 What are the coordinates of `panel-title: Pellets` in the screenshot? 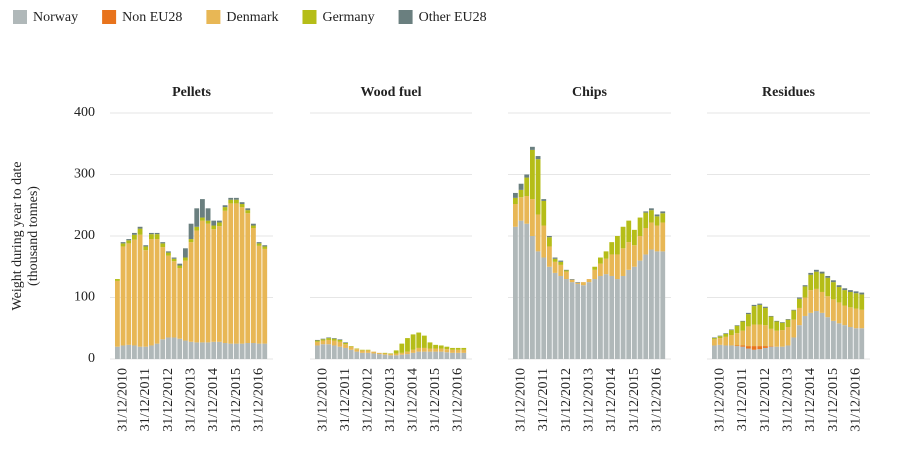 It's located at (191, 92).